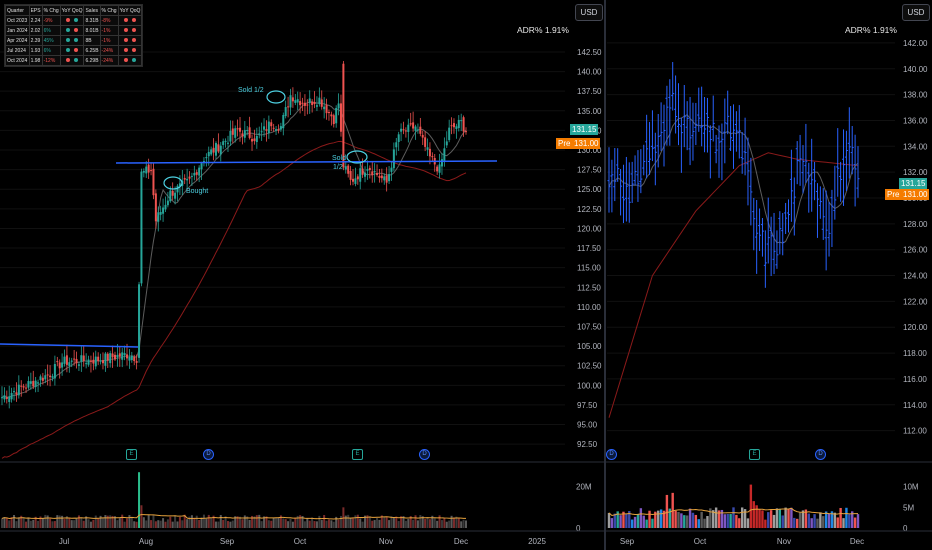 The width and height of the screenshot is (932, 550). What do you see at coordinates (74, 50) in the screenshot?
I see `earnings-row: Jul 2024 1.93 6% 6.25B -24%` at bounding box center [74, 50].